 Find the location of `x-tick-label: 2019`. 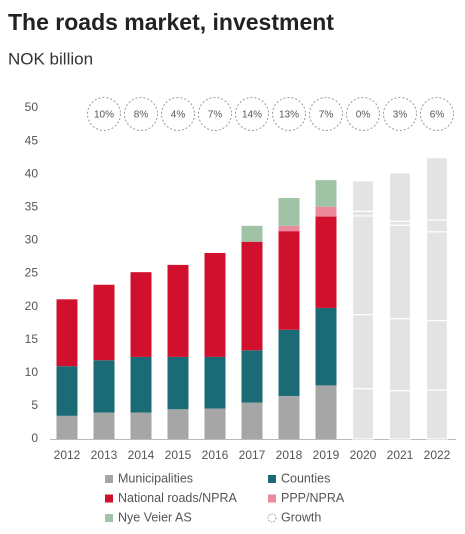

x-tick-label: 2019 is located at coordinates (326, 455).